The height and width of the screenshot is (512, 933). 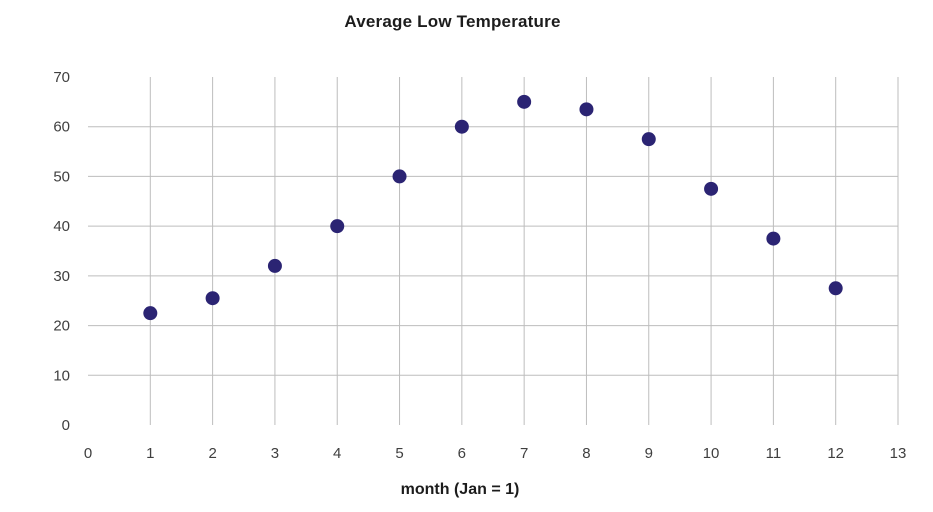 I want to click on x-axis-title: month (Jan = 1), so click(x=460, y=489).